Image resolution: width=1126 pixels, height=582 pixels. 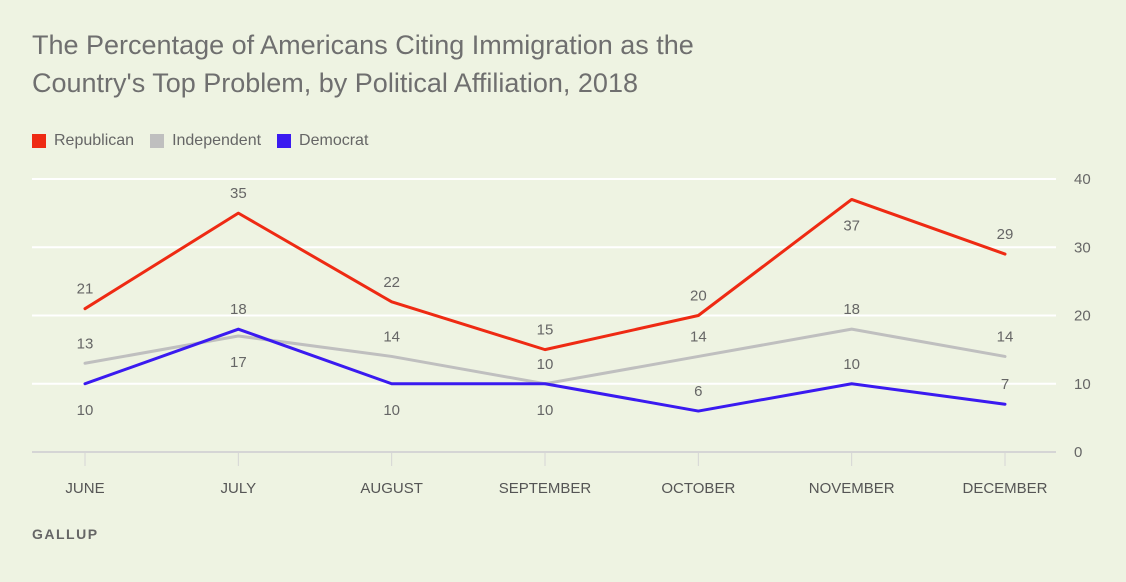 I want to click on chart-legend: Republican Independent Democrat, so click(x=200, y=141).